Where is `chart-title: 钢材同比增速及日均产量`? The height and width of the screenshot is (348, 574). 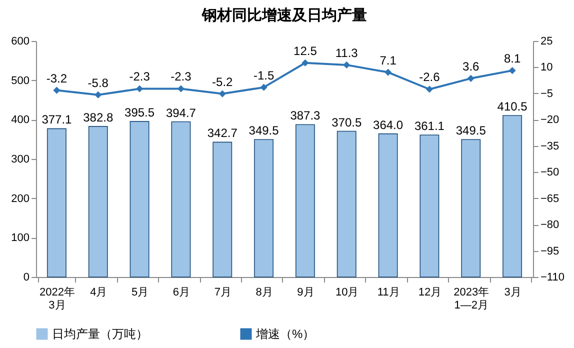
chart-title: 钢材同比增速及日均产量 is located at coordinates (284, 15).